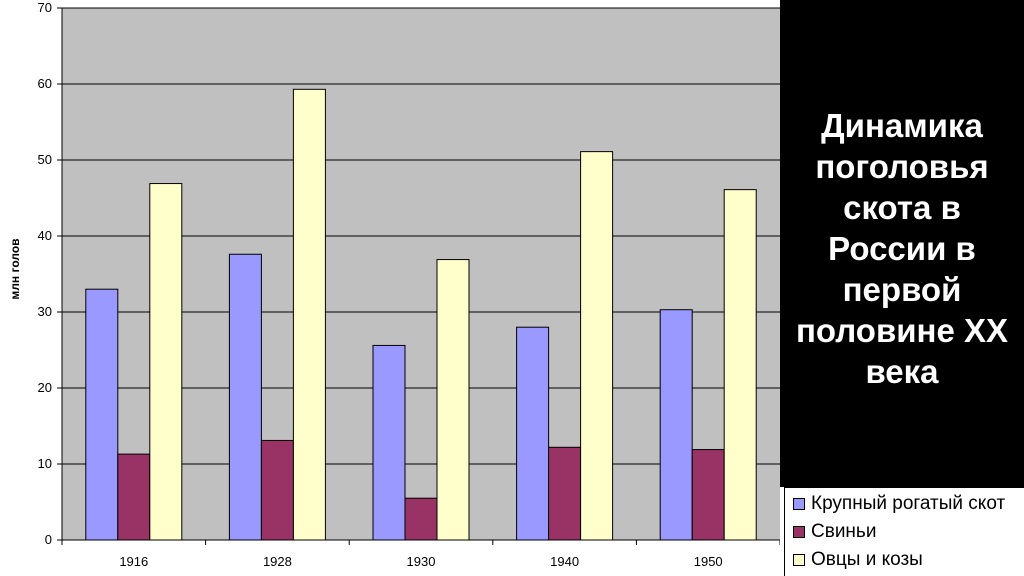 The width and height of the screenshot is (1024, 576). I want to click on x-tick-label: 1940, so click(564, 561).